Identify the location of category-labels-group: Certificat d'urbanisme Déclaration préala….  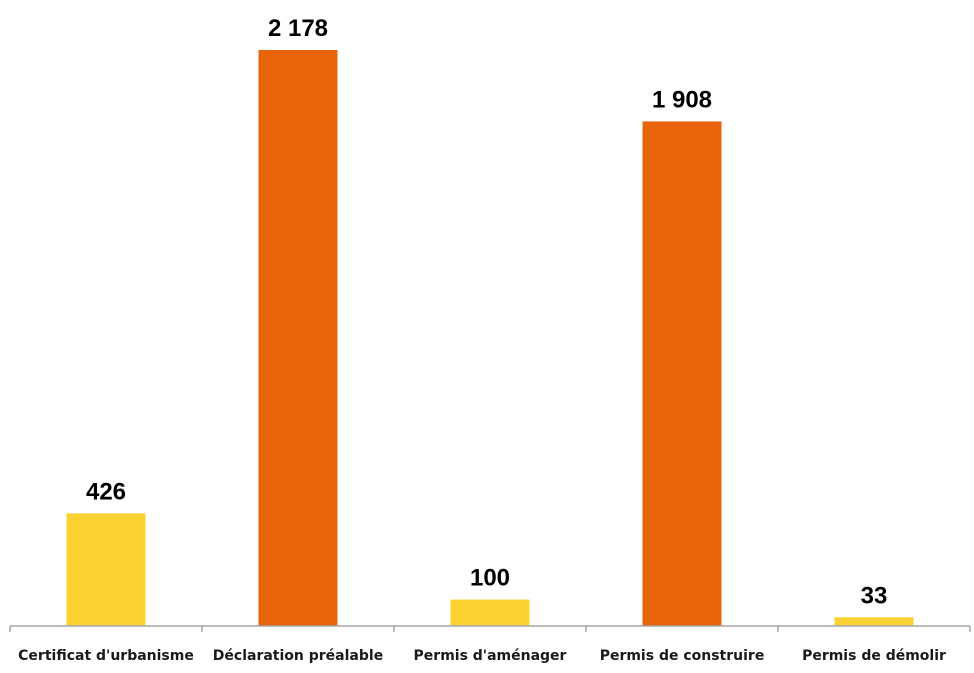
(482, 656).